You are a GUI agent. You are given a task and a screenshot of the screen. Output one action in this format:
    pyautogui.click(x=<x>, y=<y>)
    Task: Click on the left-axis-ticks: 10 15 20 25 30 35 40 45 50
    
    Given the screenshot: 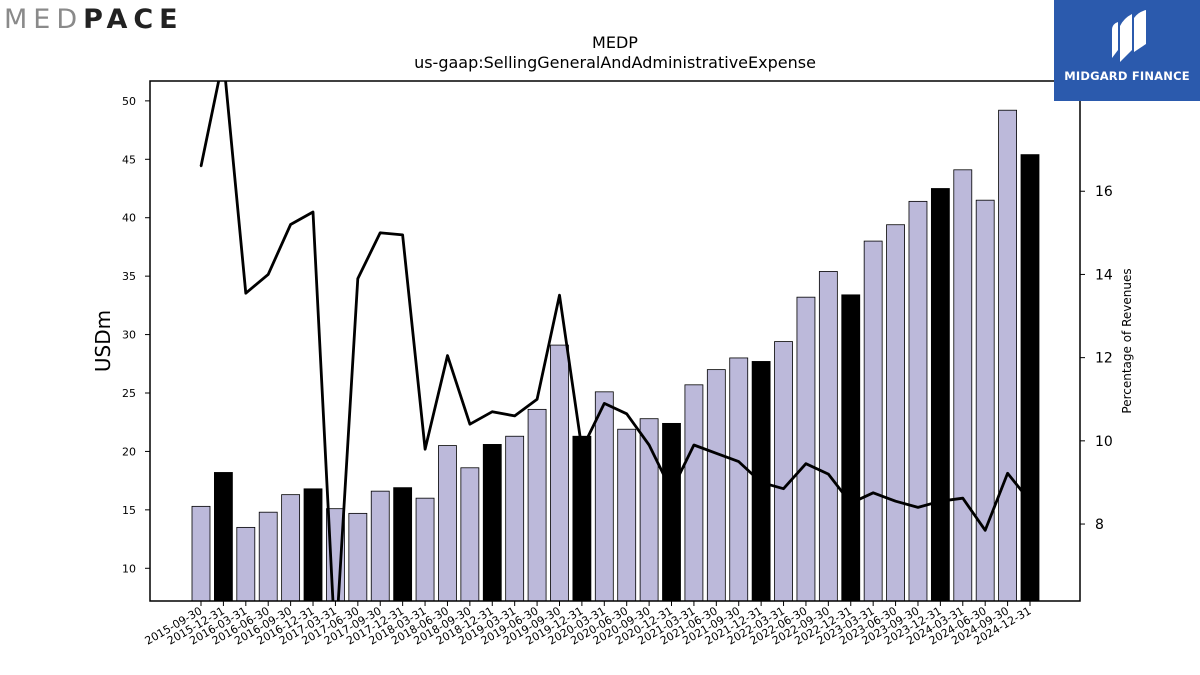 What is the action you would take?
    pyautogui.click(x=136, y=335)
    